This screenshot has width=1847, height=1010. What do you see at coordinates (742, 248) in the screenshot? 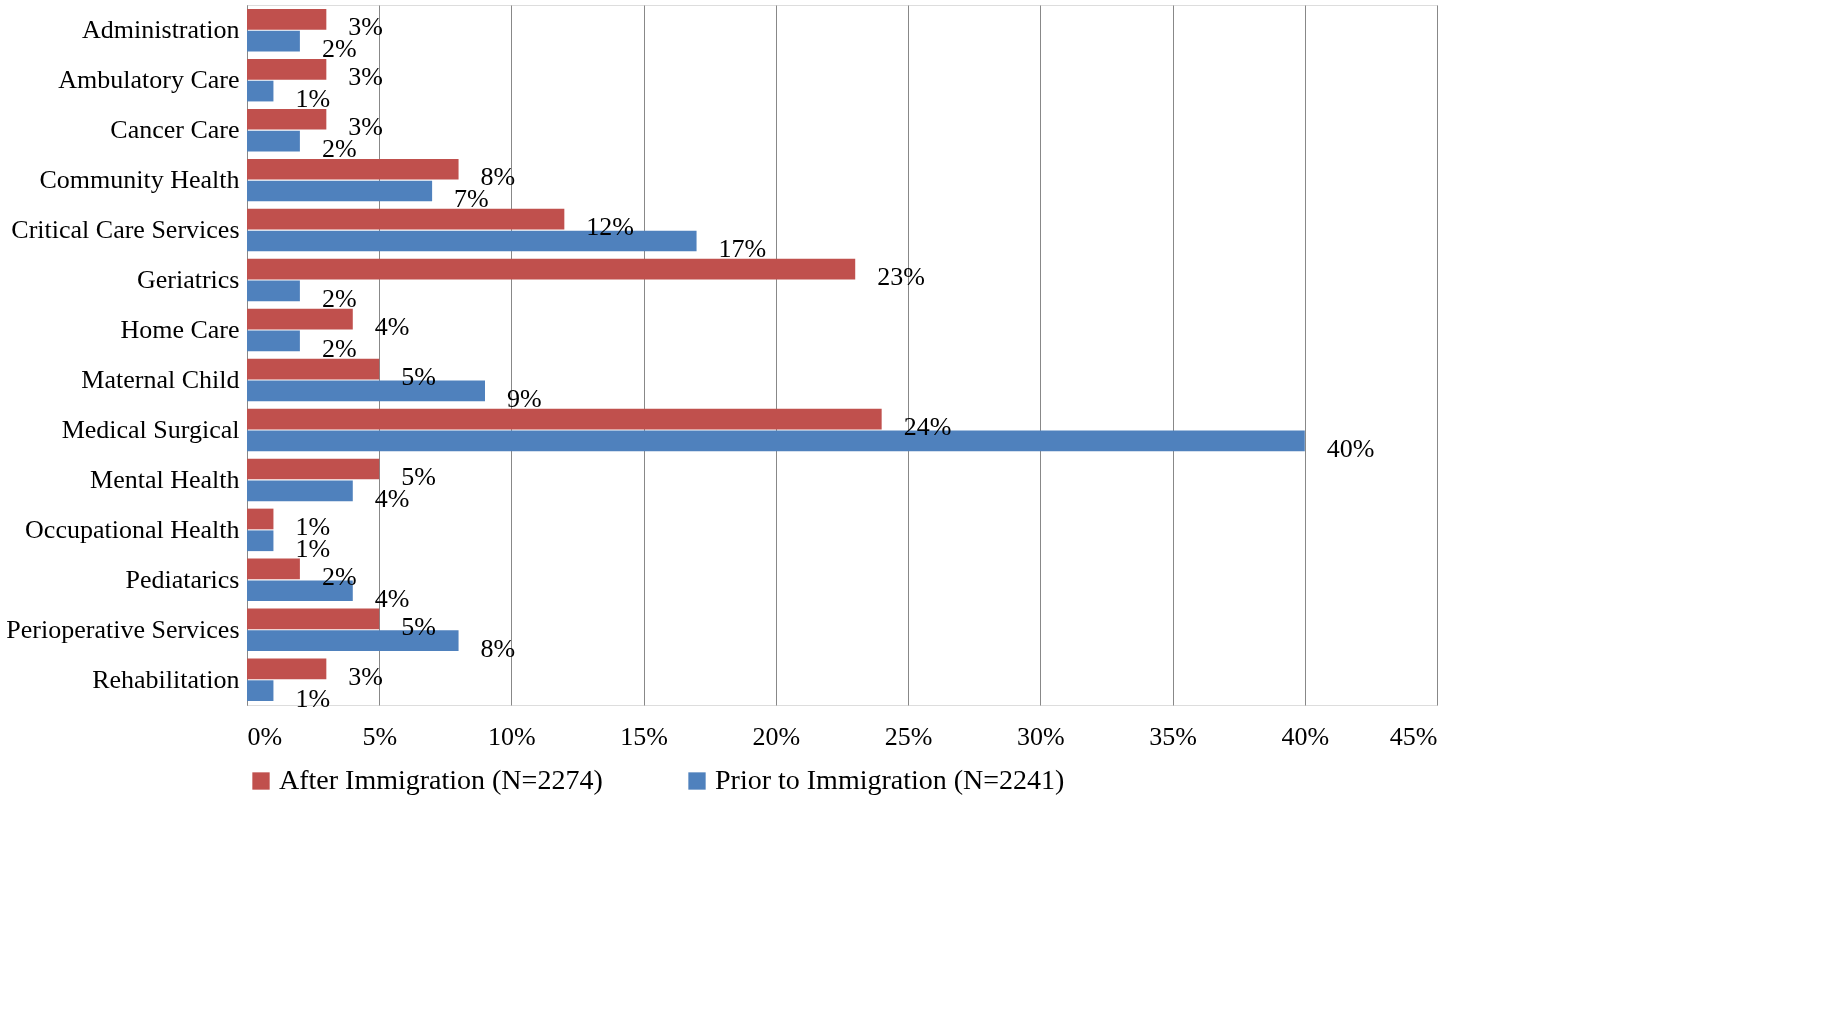
I see `data-label: 17%` at bounding box center [742, 248].